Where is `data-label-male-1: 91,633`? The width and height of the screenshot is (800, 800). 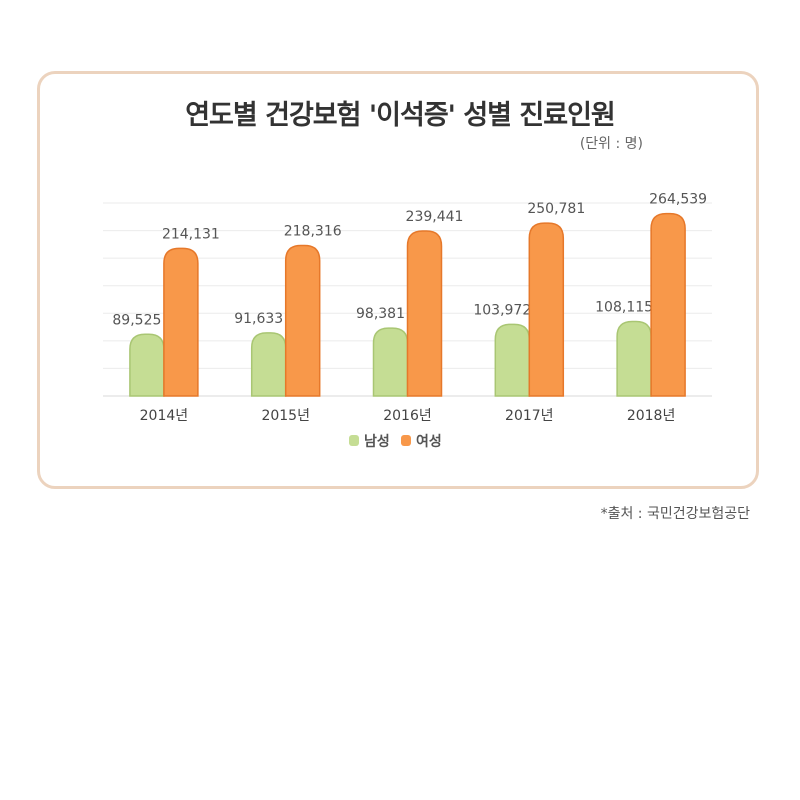 data-label-male-1: 91,633 is located at coordinates (258, 319).